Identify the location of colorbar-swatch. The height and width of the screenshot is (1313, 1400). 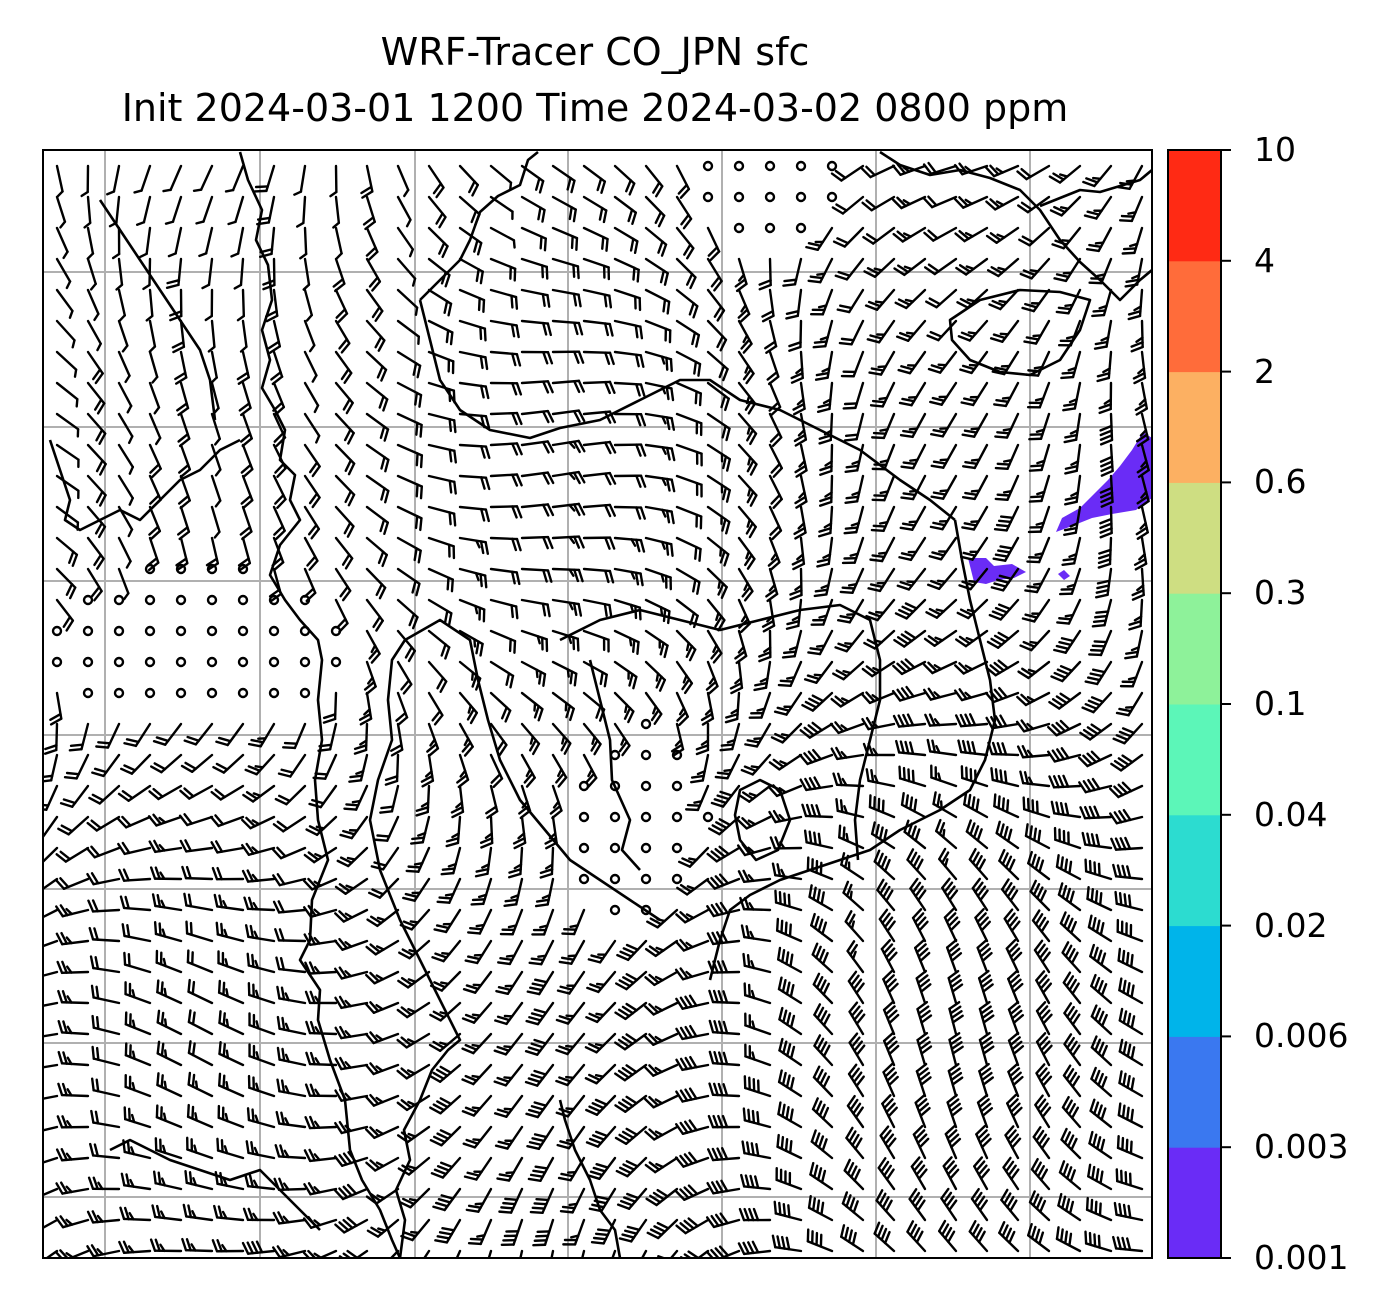
(1194, 1092).